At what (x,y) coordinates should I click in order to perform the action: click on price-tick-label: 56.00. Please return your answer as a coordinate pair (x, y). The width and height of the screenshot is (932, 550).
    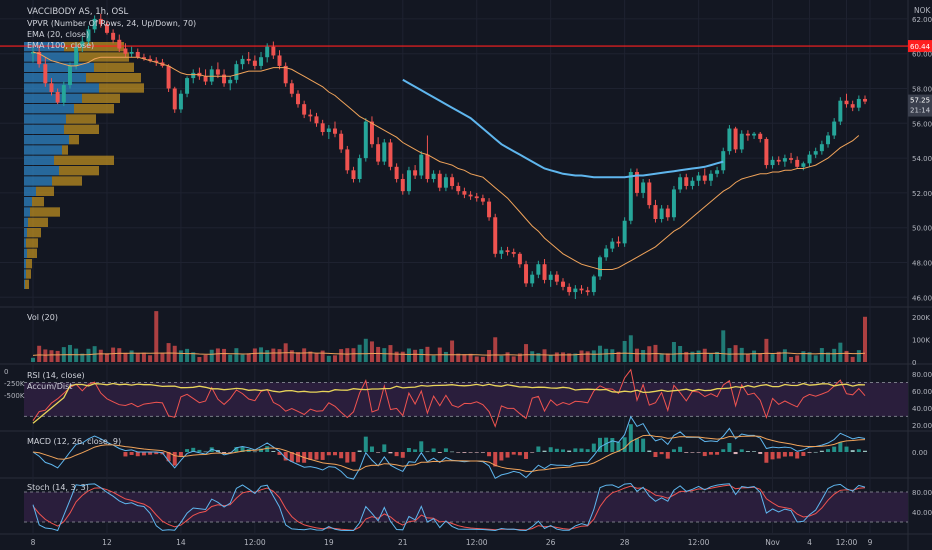
    Looking at the image, I should click on (922, 124).